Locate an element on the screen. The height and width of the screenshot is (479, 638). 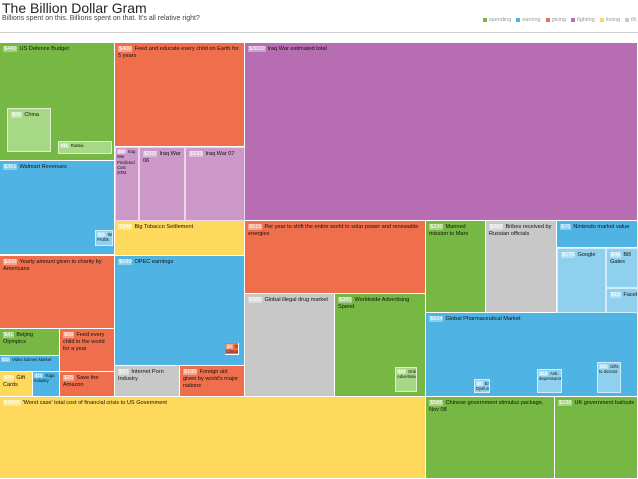
tile-name: Iraq War 06 is located at coordinates (162, 157).